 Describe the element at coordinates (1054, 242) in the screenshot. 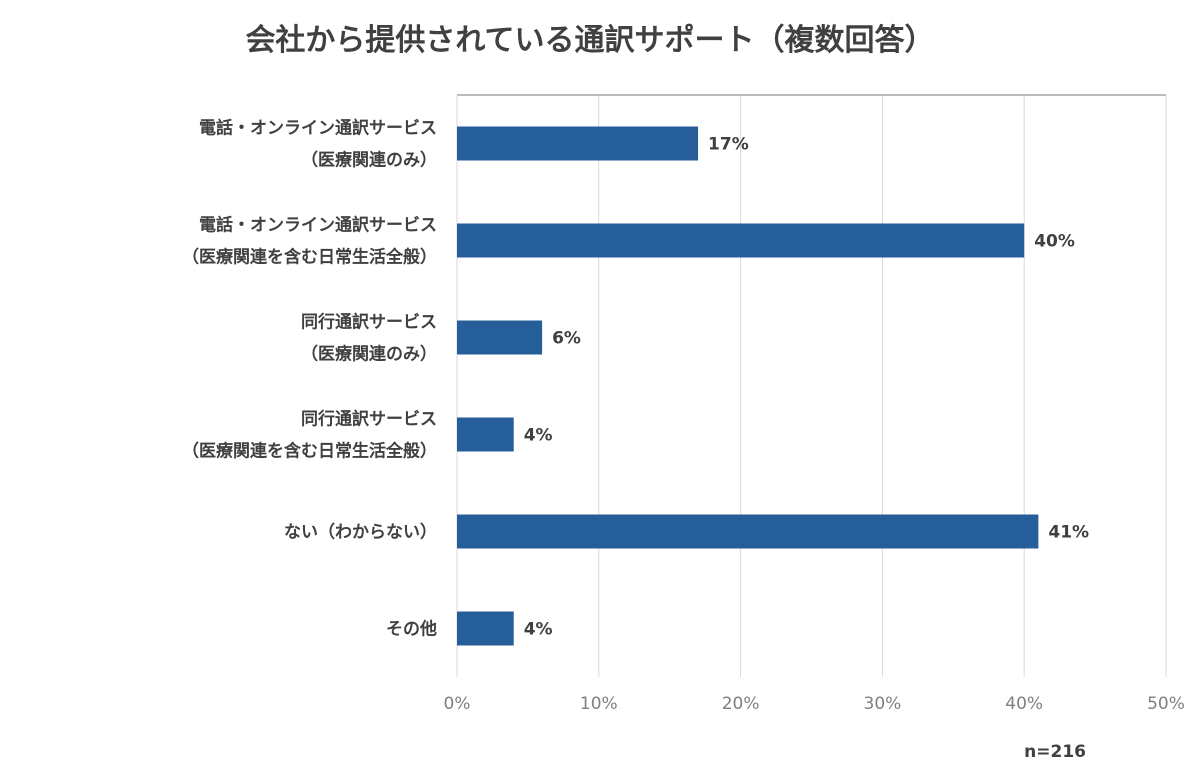

I see `data-label: 40%` at that location.